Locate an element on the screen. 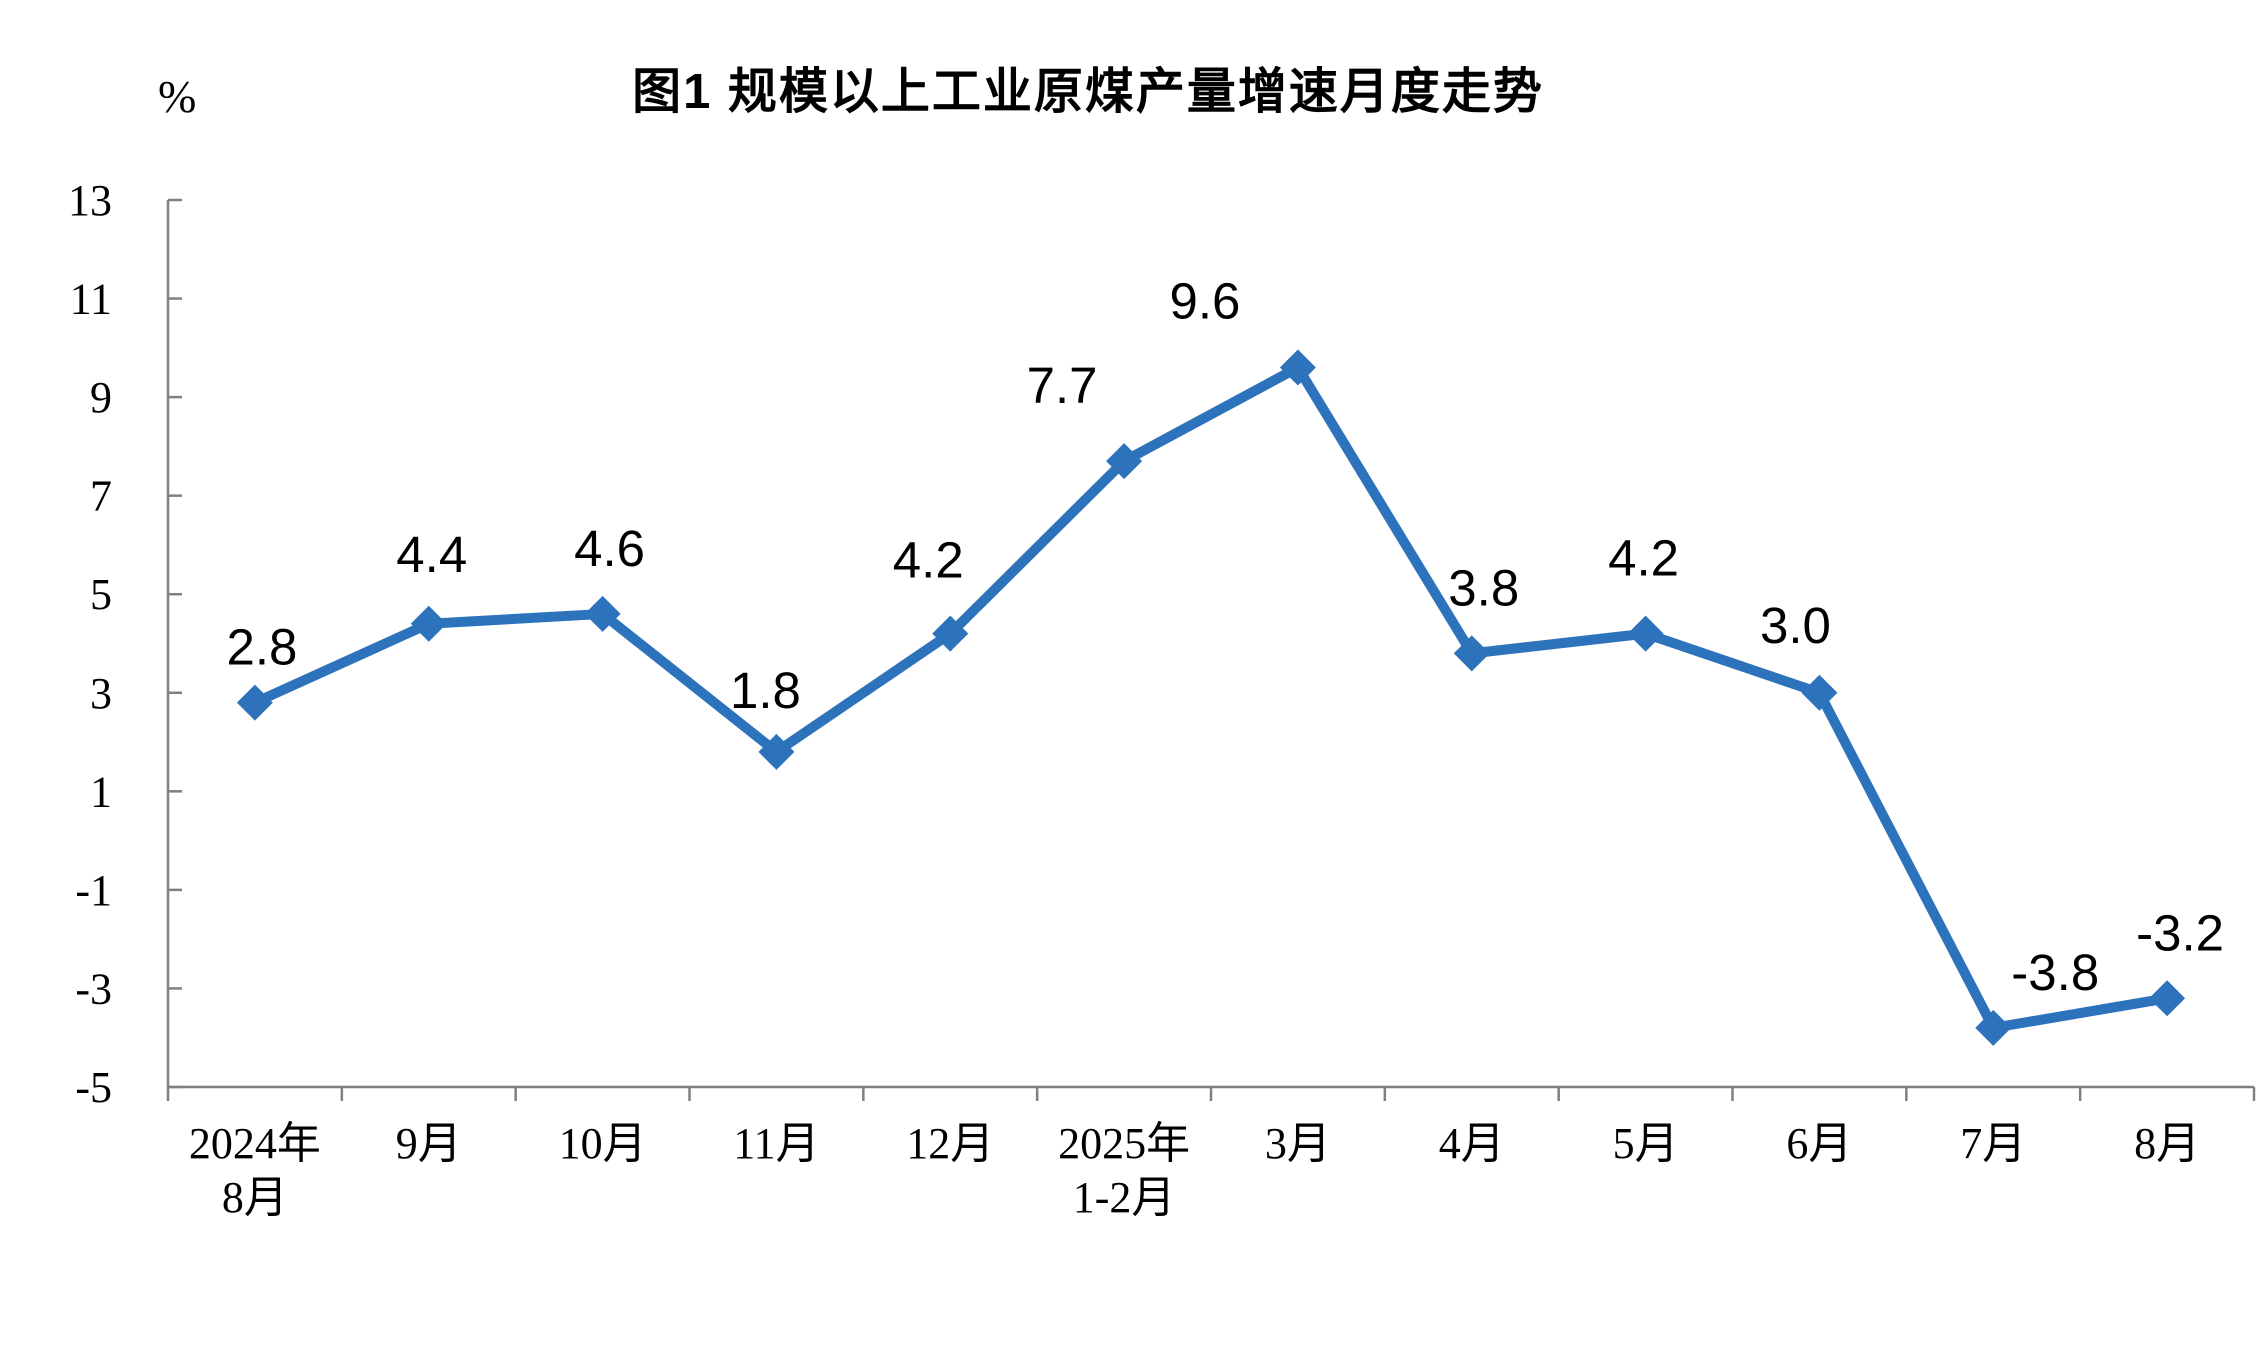 The width and height of the screenshot is (2264, 1366). x-tick-label: 5月 is located at coordinates (1646, 1143).